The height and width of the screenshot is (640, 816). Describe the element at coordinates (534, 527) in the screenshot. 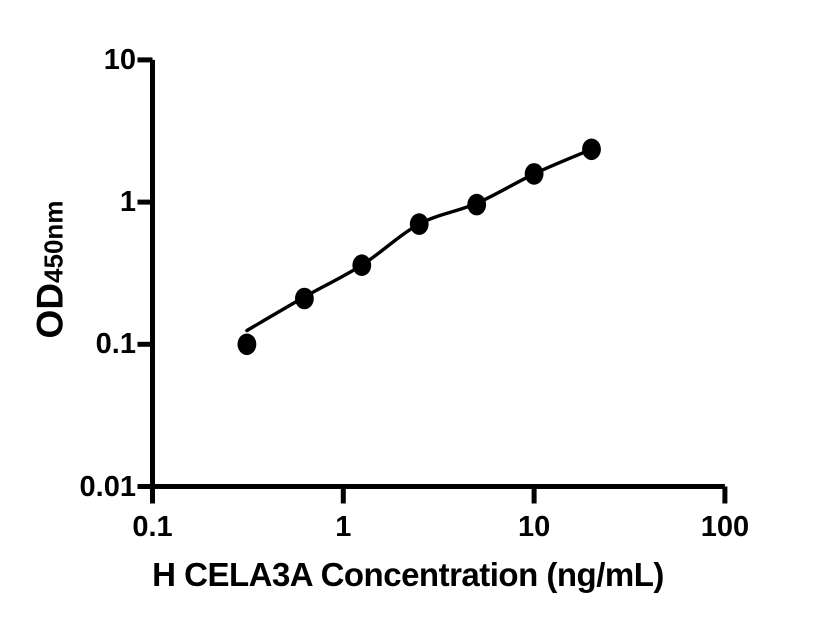

I see `x-tick-label: 10` at that location.